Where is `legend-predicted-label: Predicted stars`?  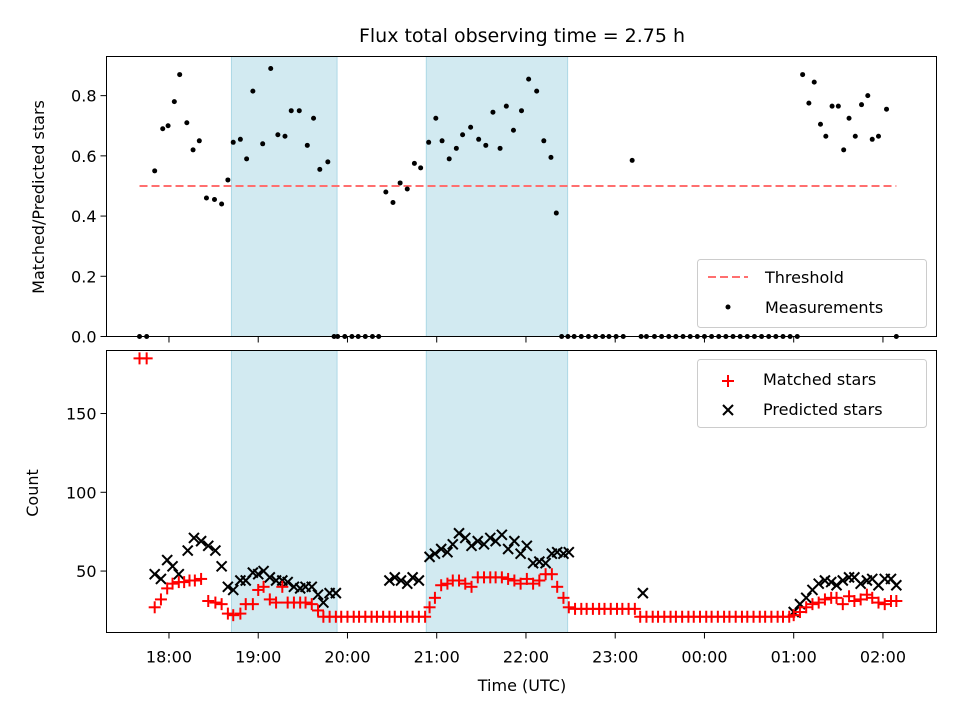 legend-predicted-label: Predicted stars is located at coordinates (823, 409).